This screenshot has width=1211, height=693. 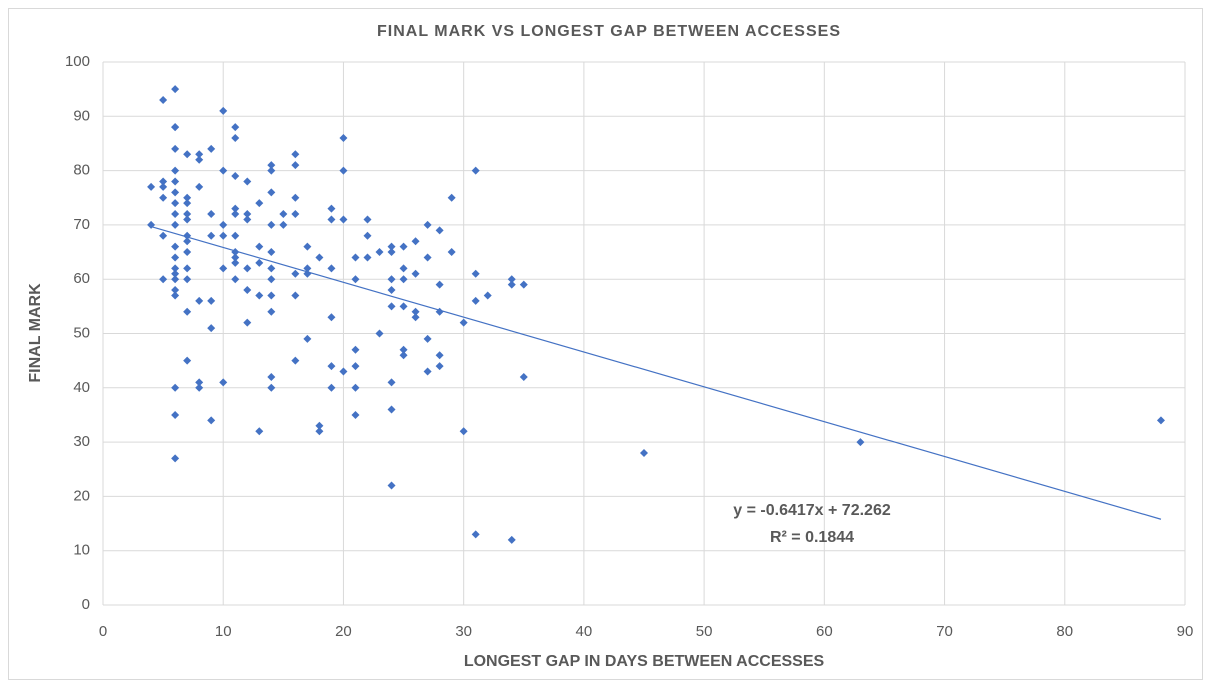 What do you see at coordinates (81, 115) in the screenshot?
I see `y-tick-label: 90` at bounding box center [81, 115].